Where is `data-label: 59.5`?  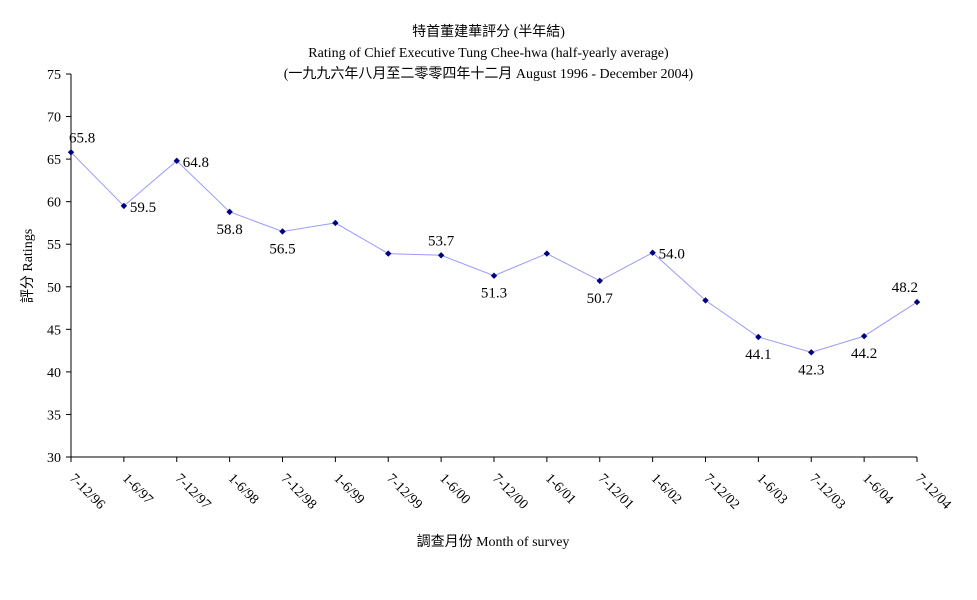
data-label: 59.5 is located at coordinates (143, 208).